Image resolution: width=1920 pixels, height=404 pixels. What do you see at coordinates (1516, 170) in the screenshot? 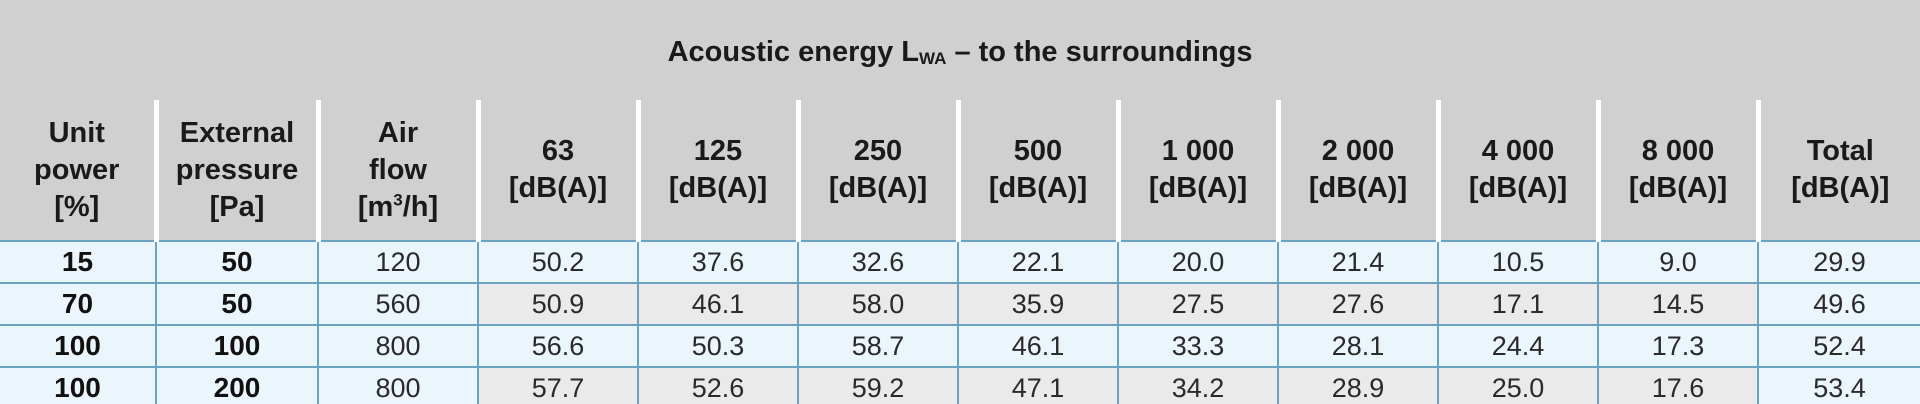
I see `header-freq-4000: 4 000 [dB(A)]` at bounding box center [1516, 170].